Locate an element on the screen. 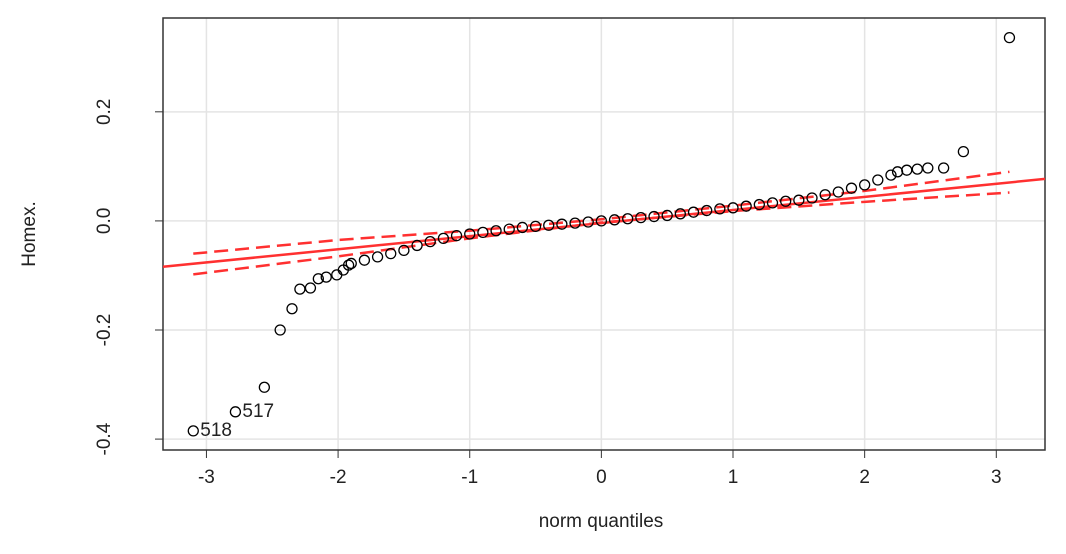 Image resolution: width=1066 pixels, height=554 pixels. x-tick-label: 3 is located at coordinates (996, 477).